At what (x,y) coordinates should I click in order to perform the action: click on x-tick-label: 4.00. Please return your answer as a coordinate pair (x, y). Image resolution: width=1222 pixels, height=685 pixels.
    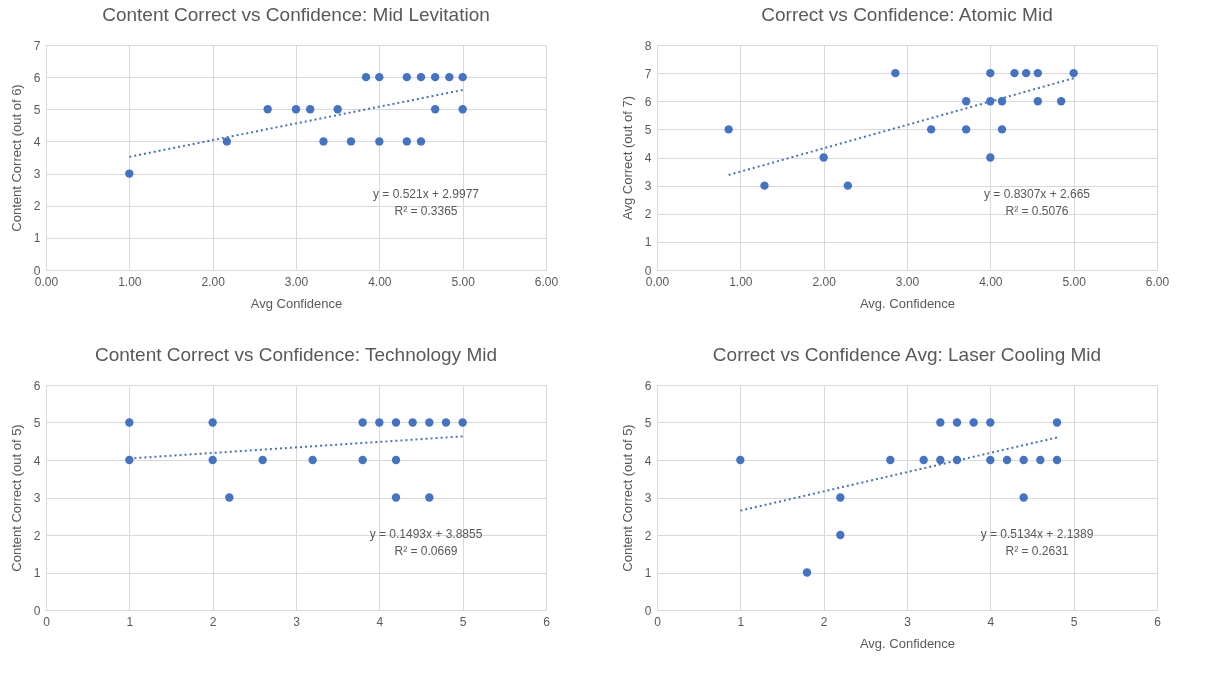
    Looking at the image, I should click on (991, 281).